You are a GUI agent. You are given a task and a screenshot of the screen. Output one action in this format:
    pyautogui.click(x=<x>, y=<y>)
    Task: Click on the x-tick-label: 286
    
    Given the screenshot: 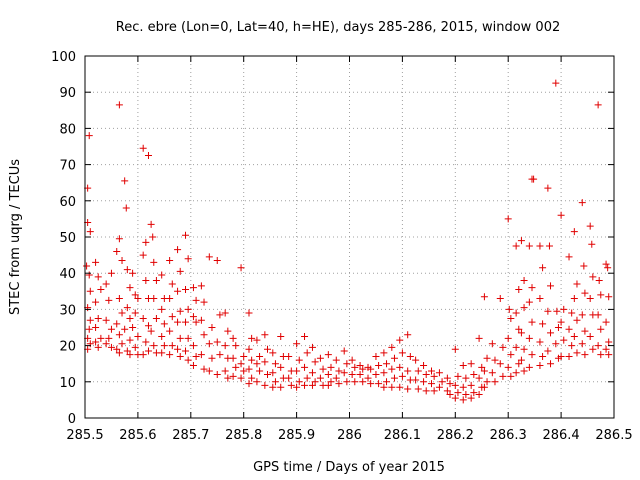 What is the action you would take?
    pyautogui.click(x=349, y=435)
    